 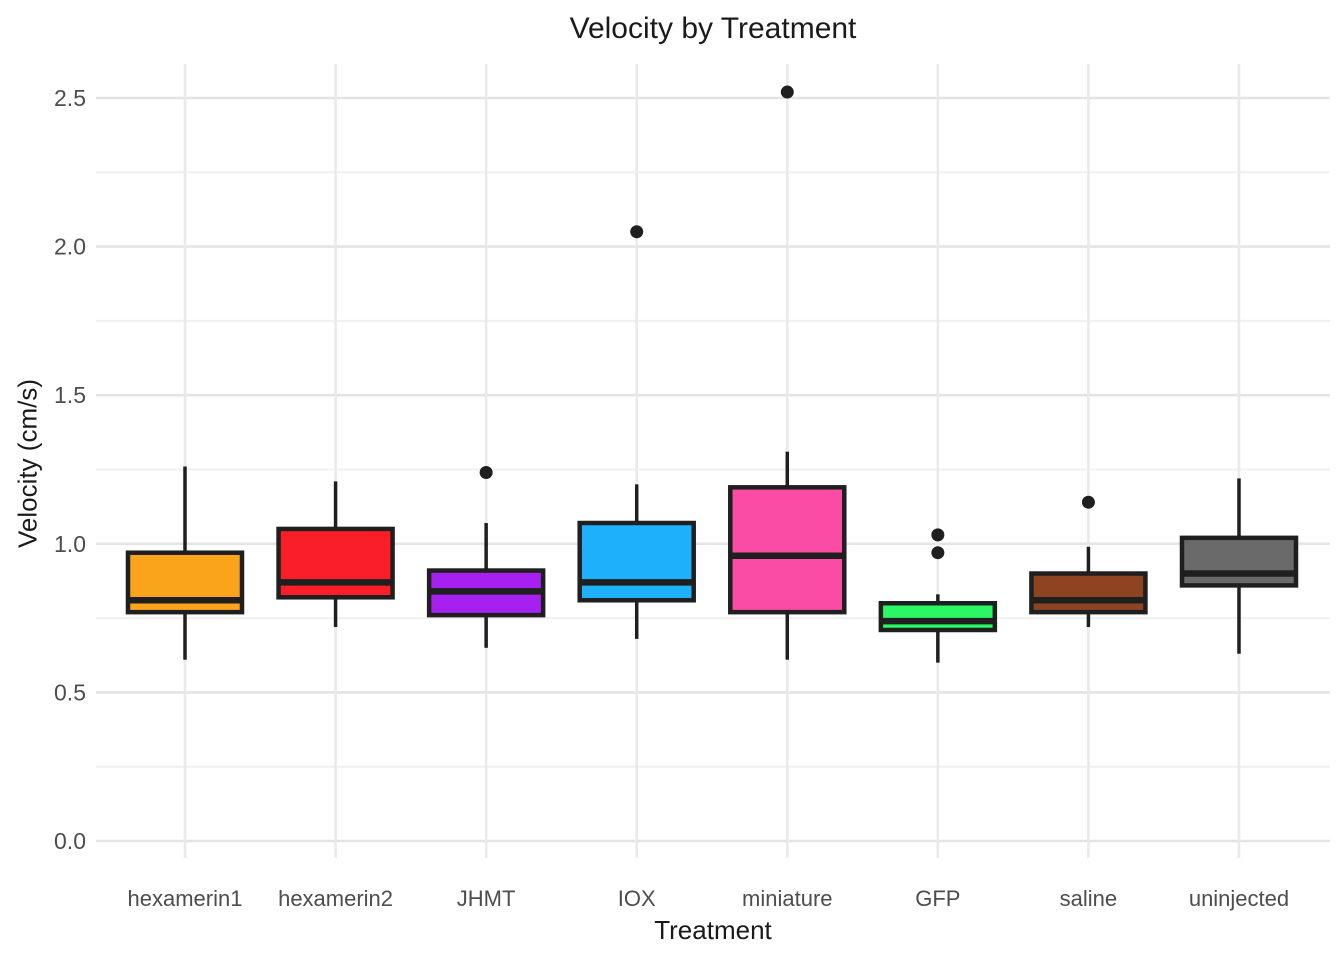 What do you see at coordinates (27, 463) in the screenshot?
I see `y-axis-title: Velocity (cm/s)` at bounding box center [27, 463].